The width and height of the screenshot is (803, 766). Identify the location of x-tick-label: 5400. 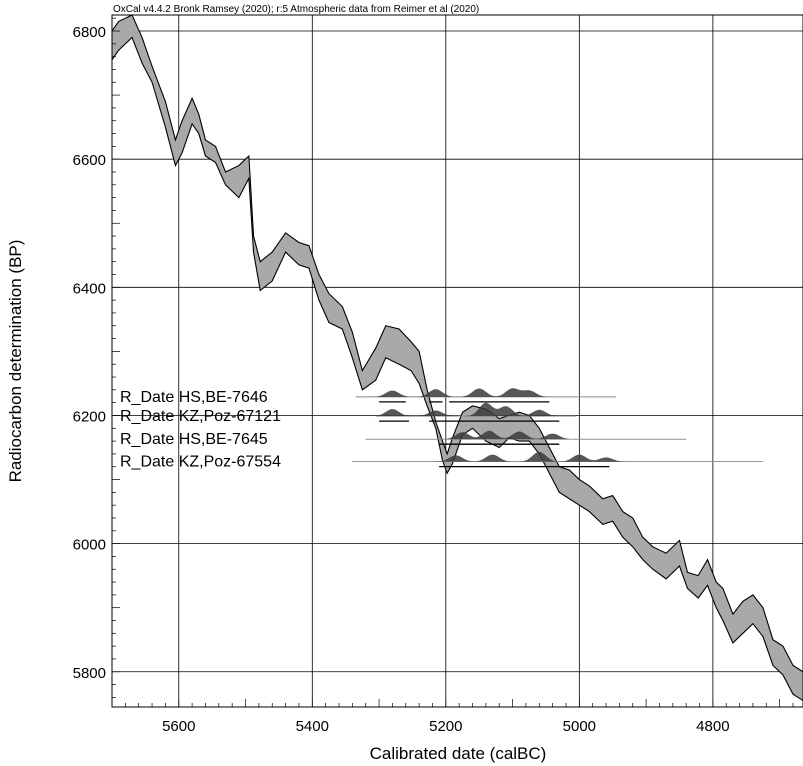
(312, 726).